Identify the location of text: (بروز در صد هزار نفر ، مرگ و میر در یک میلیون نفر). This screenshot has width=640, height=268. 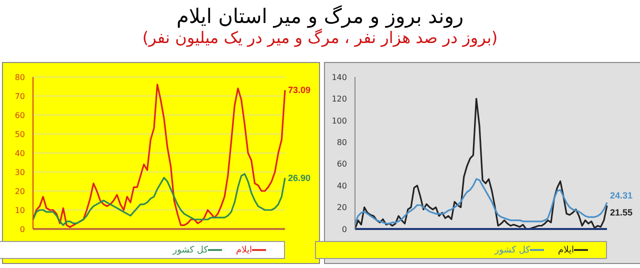
(320, 37).